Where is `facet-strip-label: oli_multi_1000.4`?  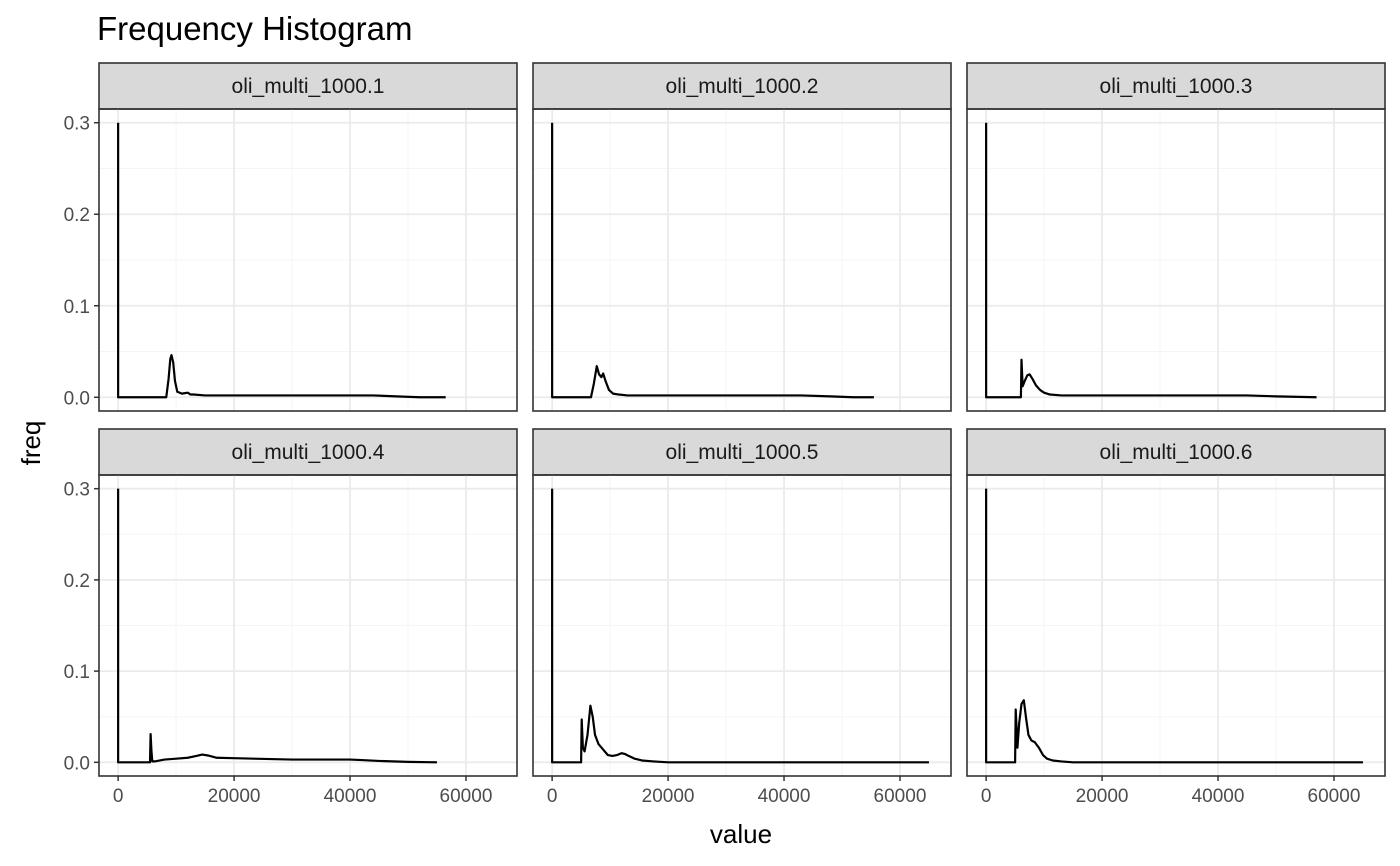 facet-strip-label: oli_multi_1000.4 is located at coordinates (308, 452).